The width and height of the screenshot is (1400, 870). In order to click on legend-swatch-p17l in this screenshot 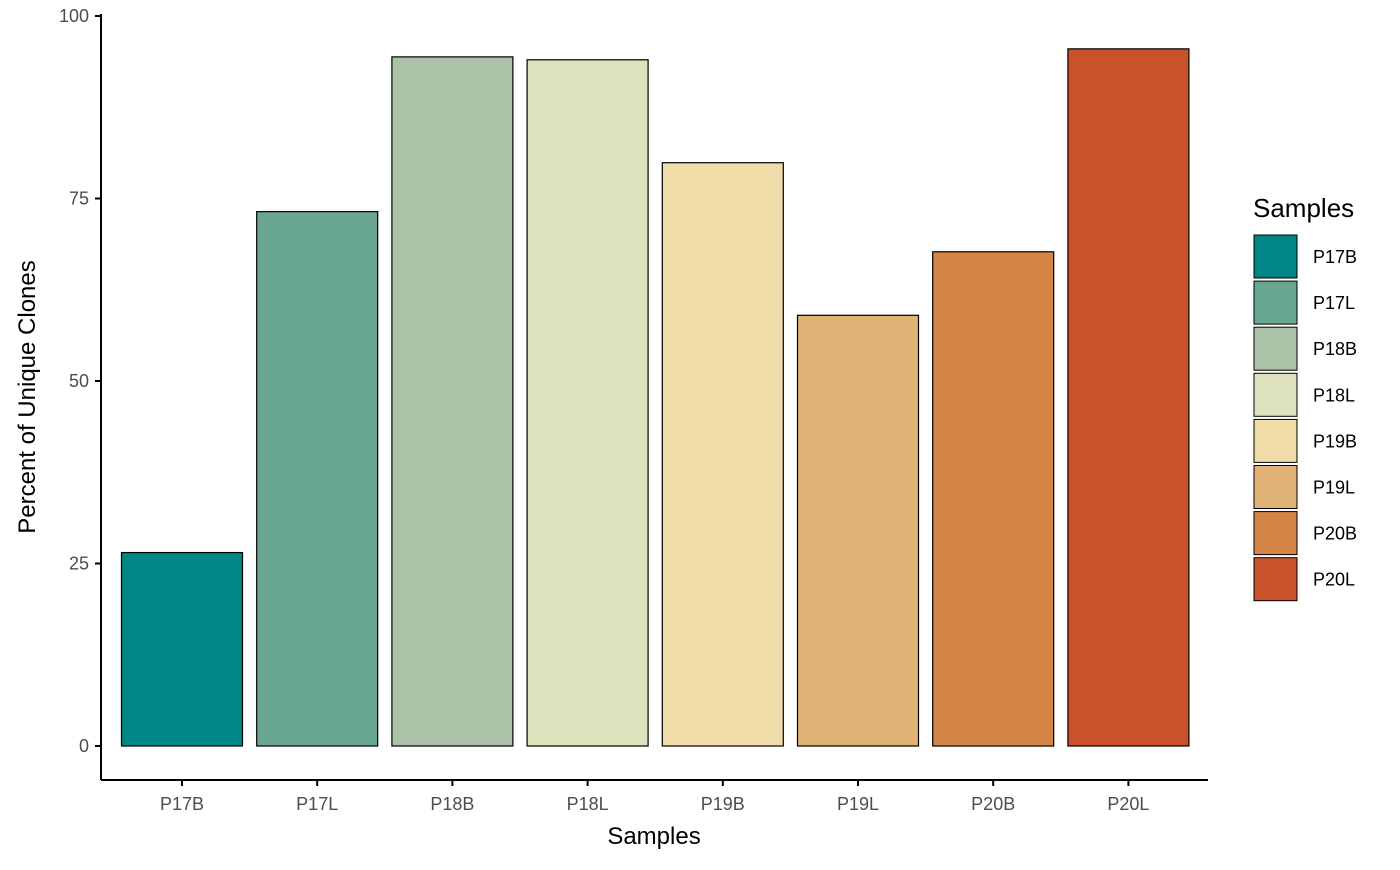, I will do `click(1275, 302)`.